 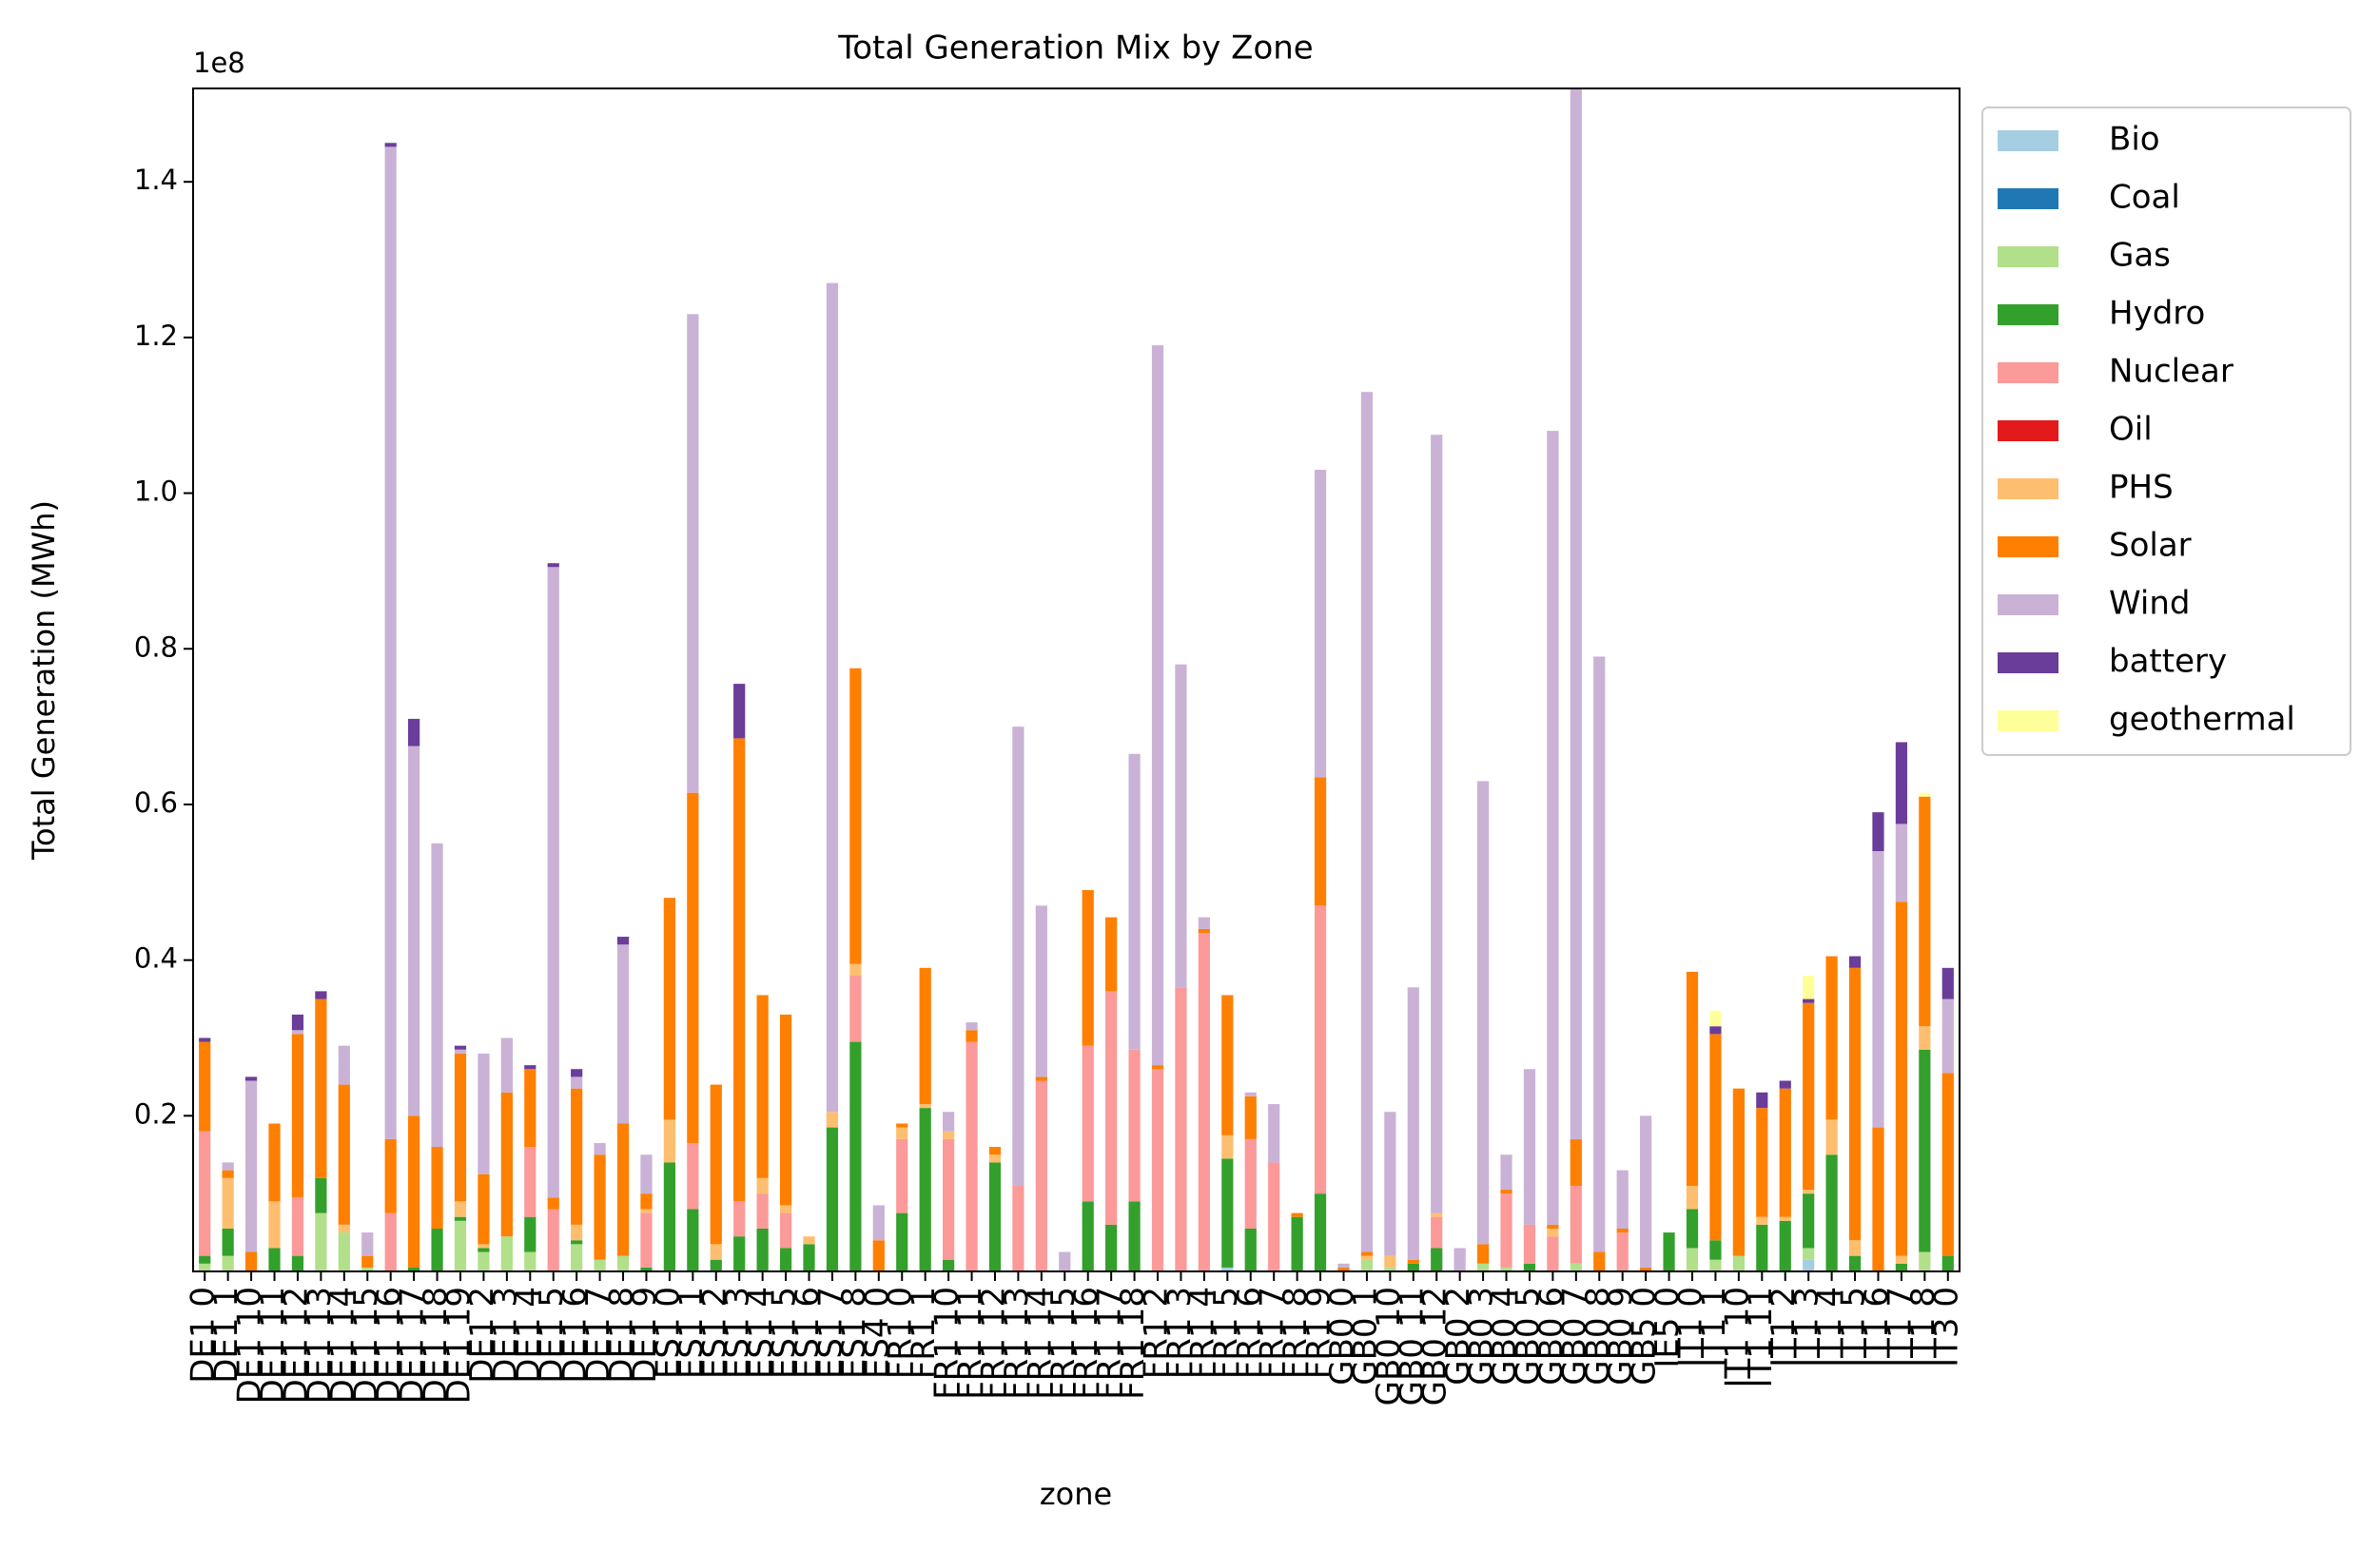 What do you see at coordinates (1342, 1336) in the screenshot?
I see `x-tick-label: GB0 0` at bounding box center [1342, 1336].